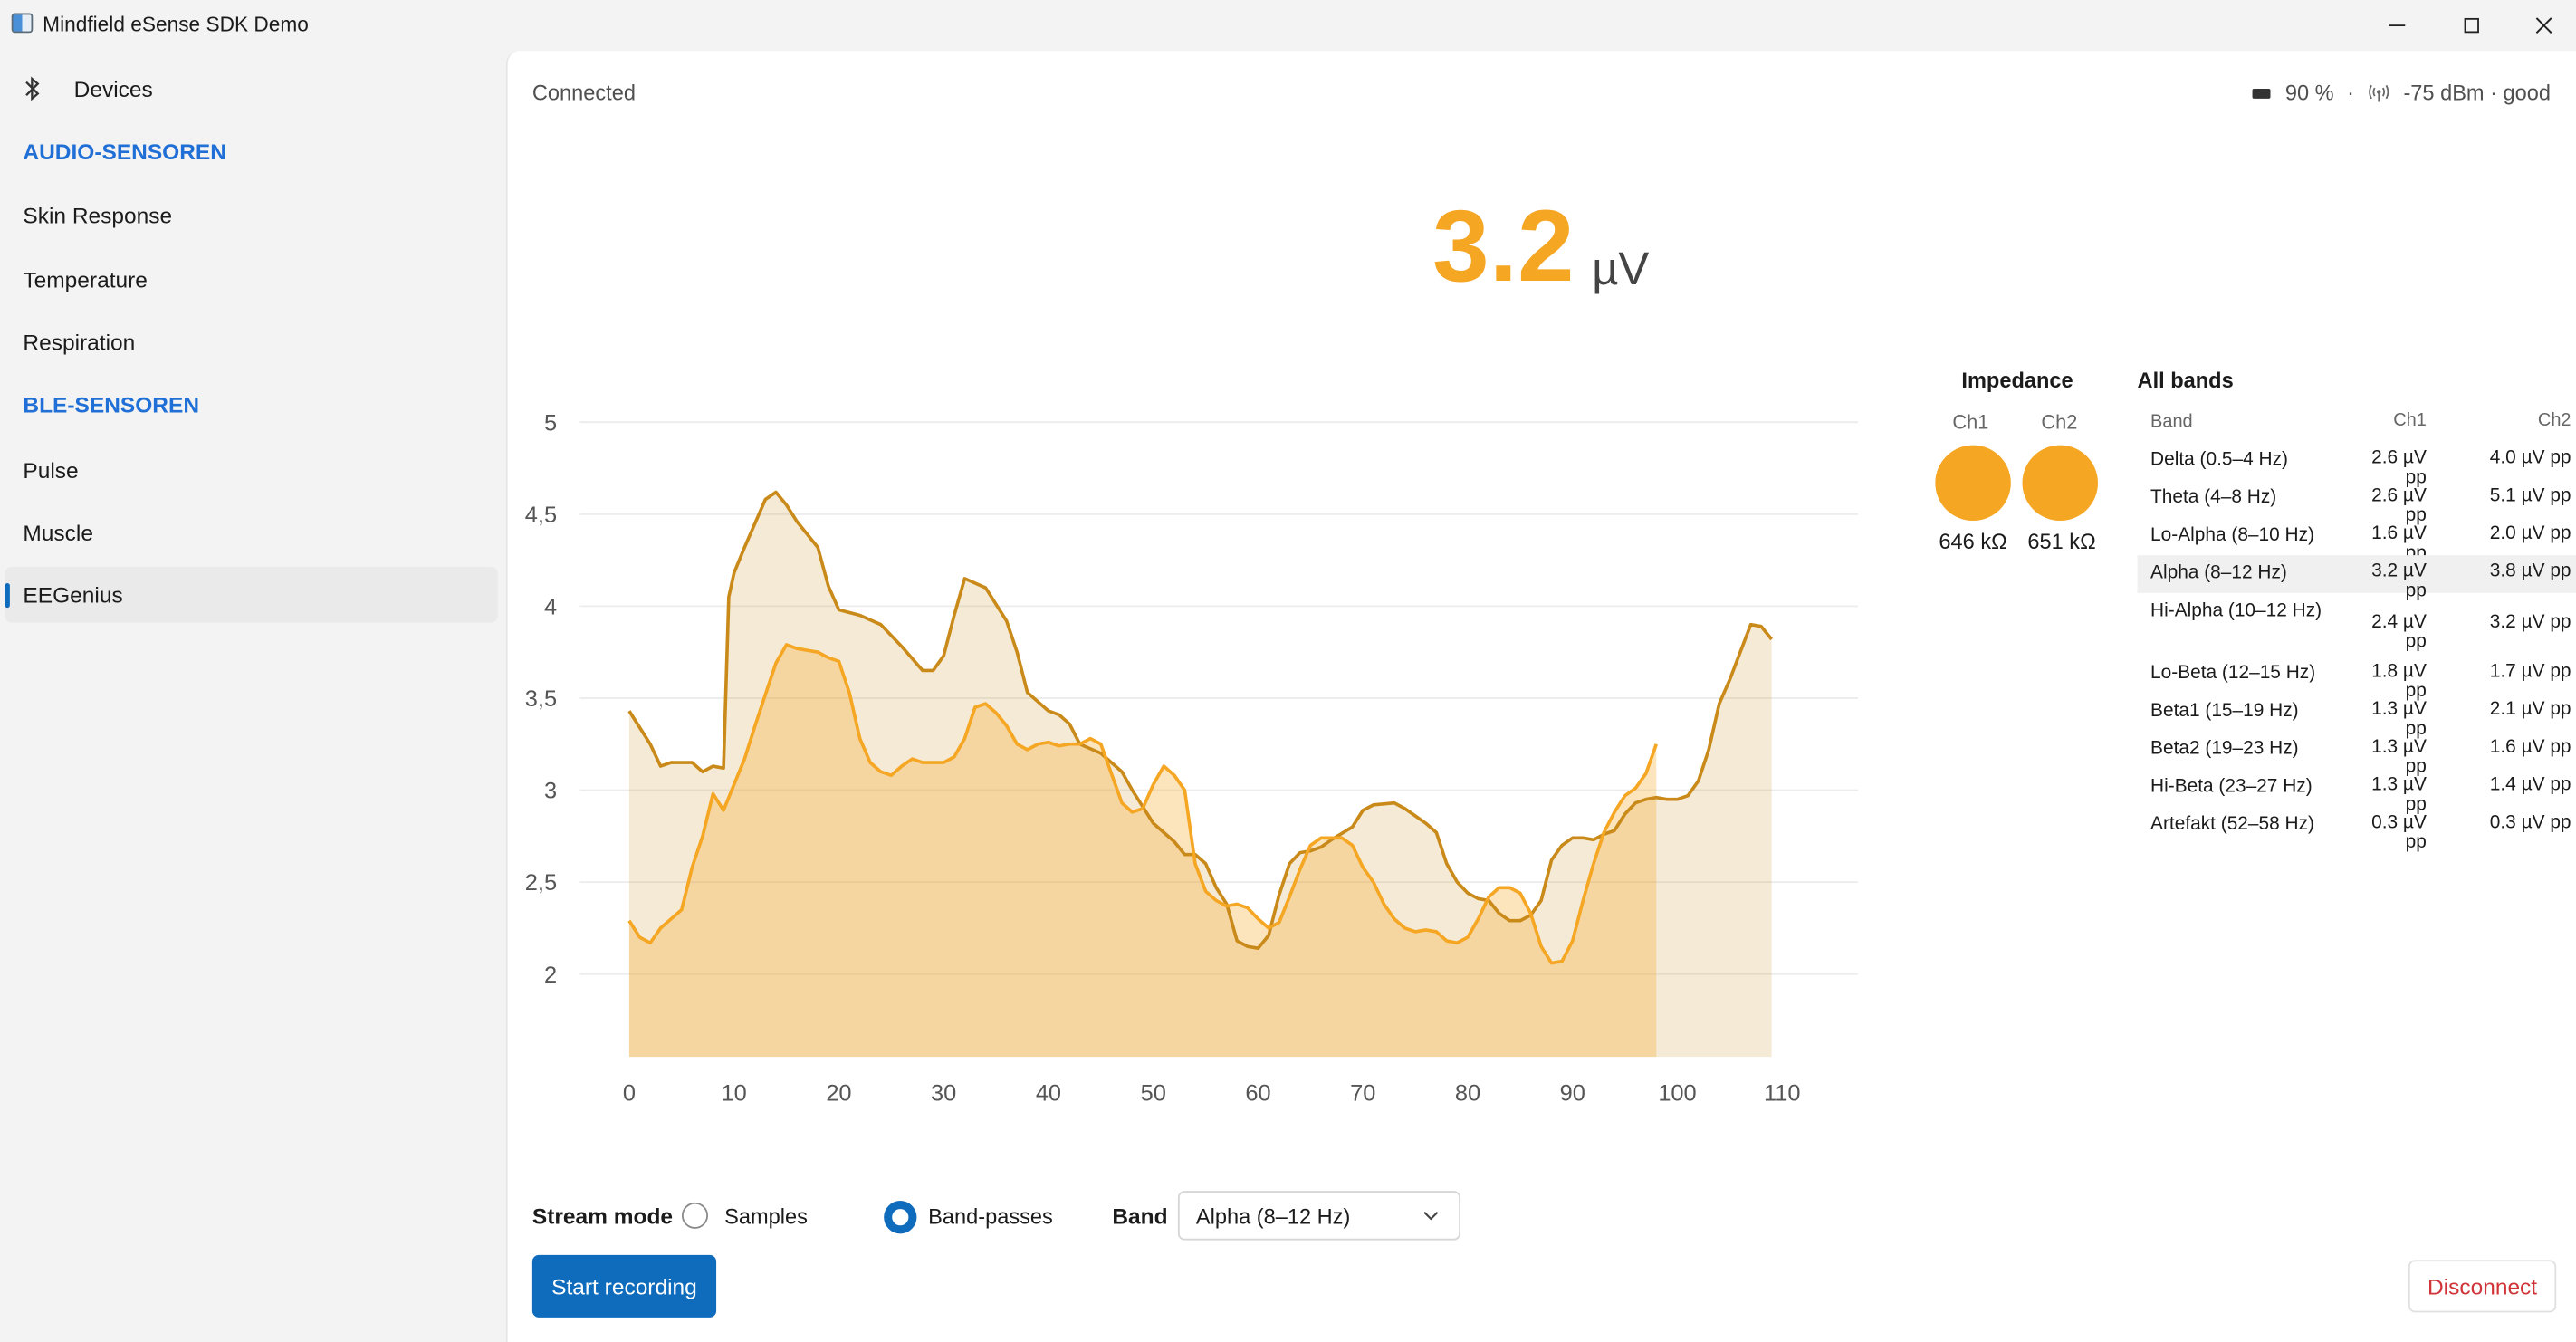 This screenshot has height=1342, width=2576. What do you see at coordinates (2236, 610) in the screenshot?
I see `band-name: Hi-Alpha (10–12 Hz)` at bounding box center [2236, 610].